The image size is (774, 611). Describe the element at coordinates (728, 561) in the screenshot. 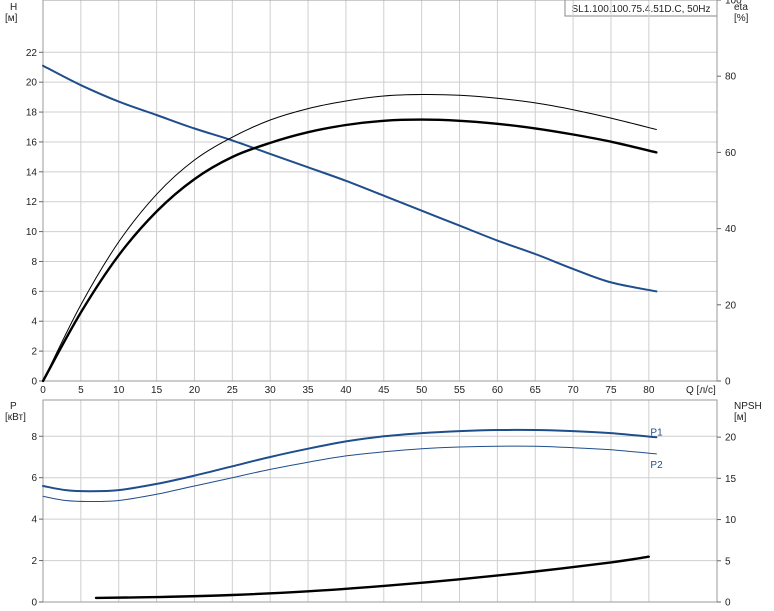

I see `y-right-tick-label: 5` at that location.